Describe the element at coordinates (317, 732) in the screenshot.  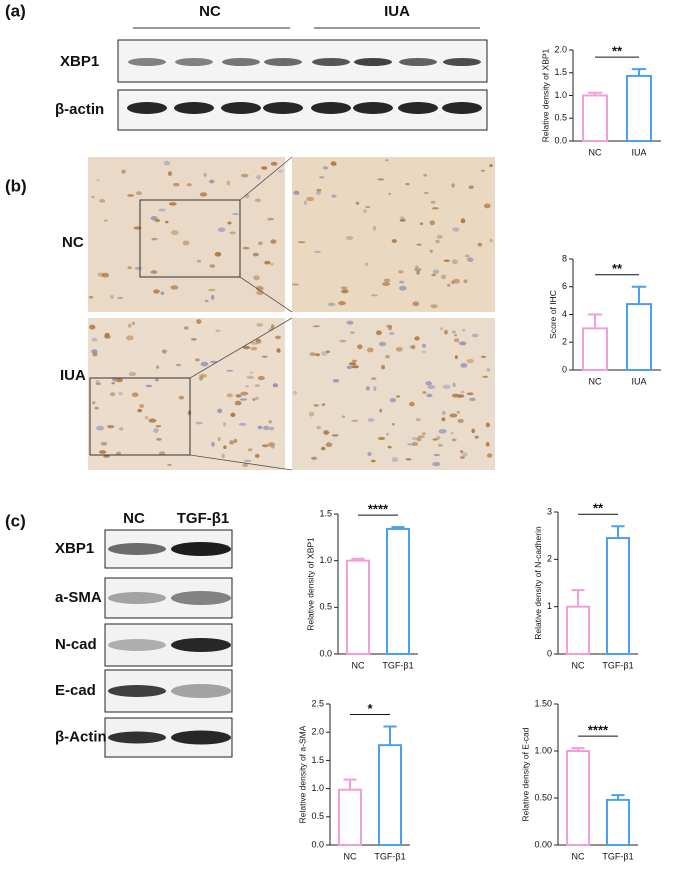
I see `y-tick-label: 2.0` at that location.